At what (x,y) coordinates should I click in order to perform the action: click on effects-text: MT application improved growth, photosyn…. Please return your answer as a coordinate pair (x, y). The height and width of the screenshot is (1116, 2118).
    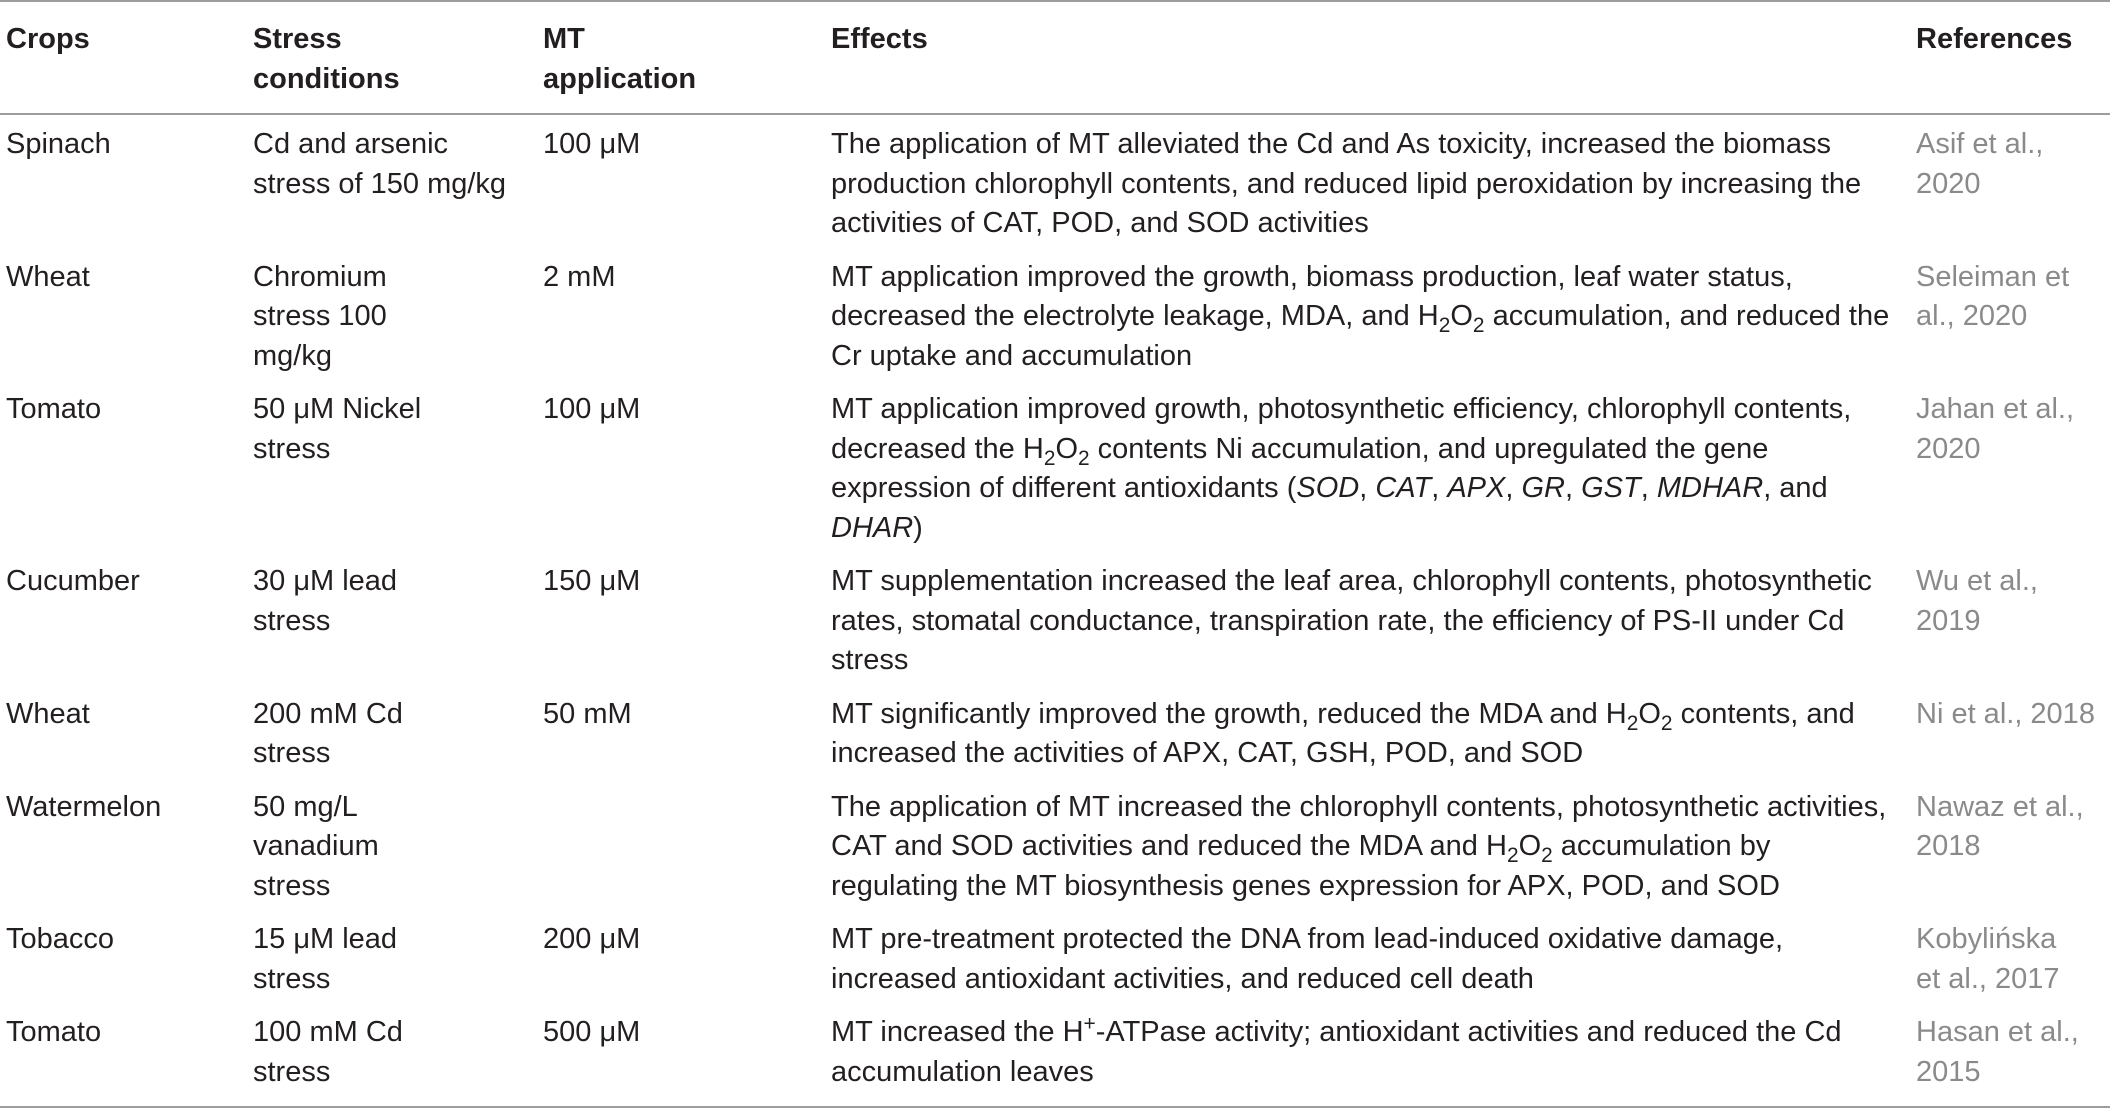
    Looking at the image, I should click on (1341, 468).